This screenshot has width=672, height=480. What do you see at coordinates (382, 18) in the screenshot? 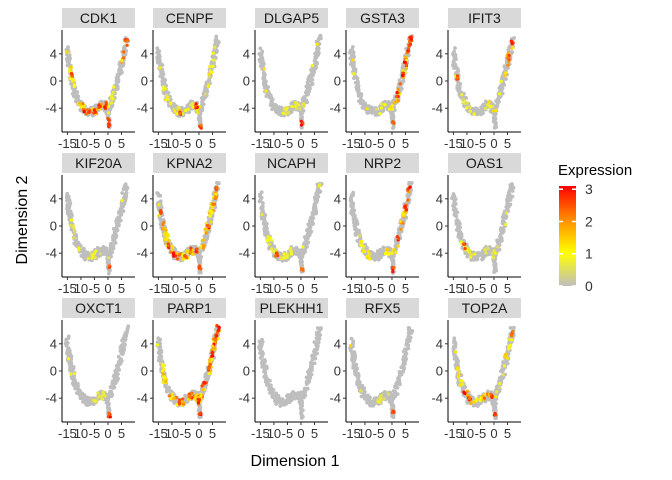
I see `facet-strip-label: GSTA3` at bounding box center [382, 18].